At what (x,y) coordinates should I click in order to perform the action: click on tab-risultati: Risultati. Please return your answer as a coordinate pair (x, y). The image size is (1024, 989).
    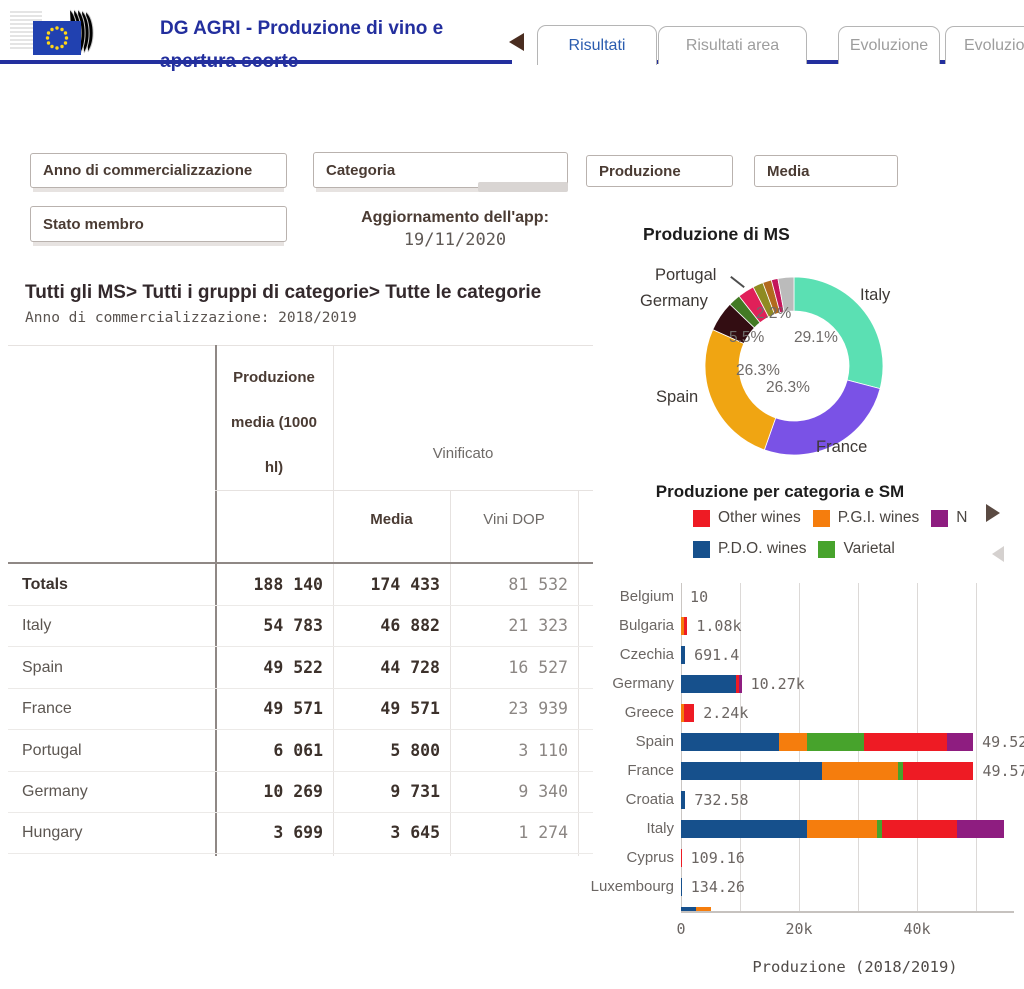
    Looking at the image, I should click on (597, 45).